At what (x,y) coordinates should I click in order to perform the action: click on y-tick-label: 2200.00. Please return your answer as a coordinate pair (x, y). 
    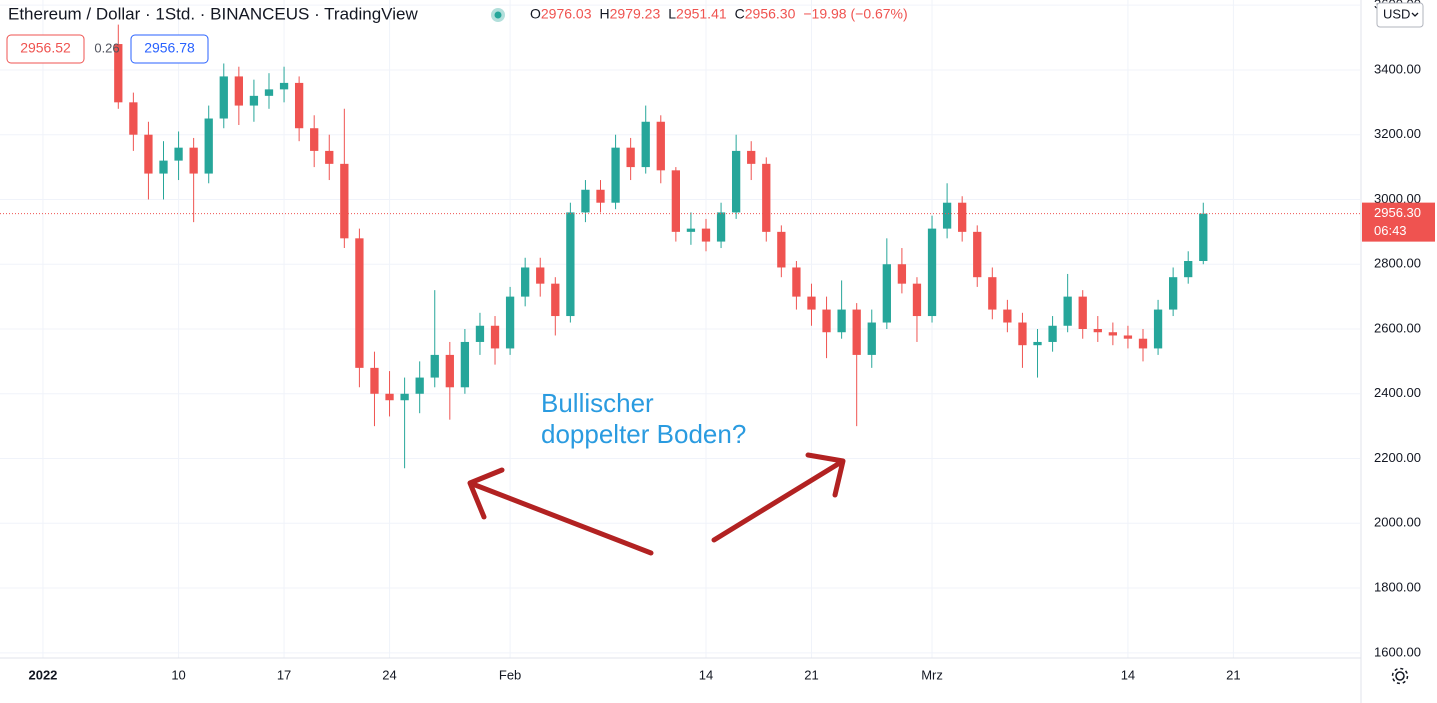
    Looking at the image, I should click on (1397, 457).